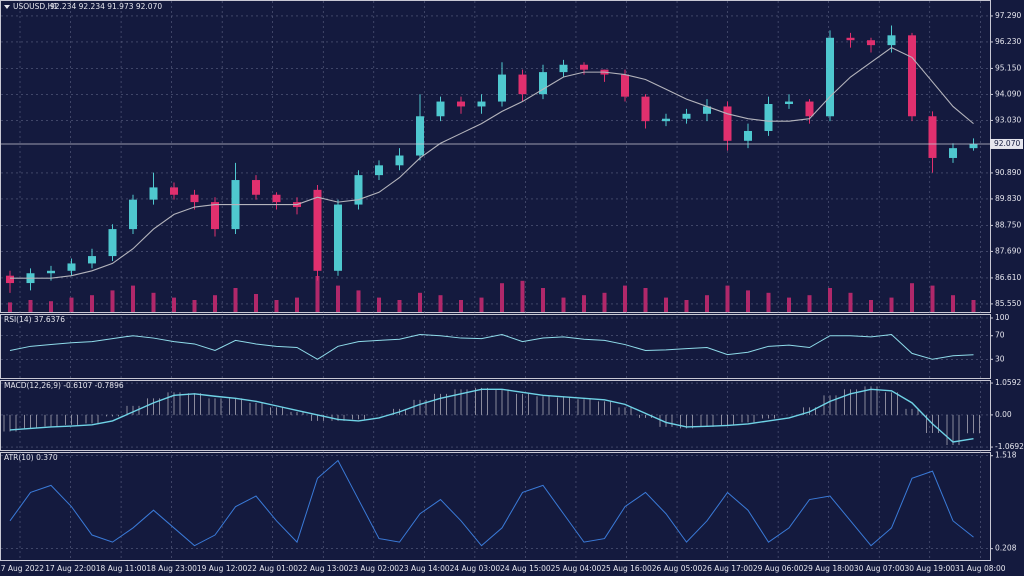 Image resolution: width=1024 pixels, height=576 pixels. I want to click on x-tick-label: 18 Aug 11:00, so click(121, 568).